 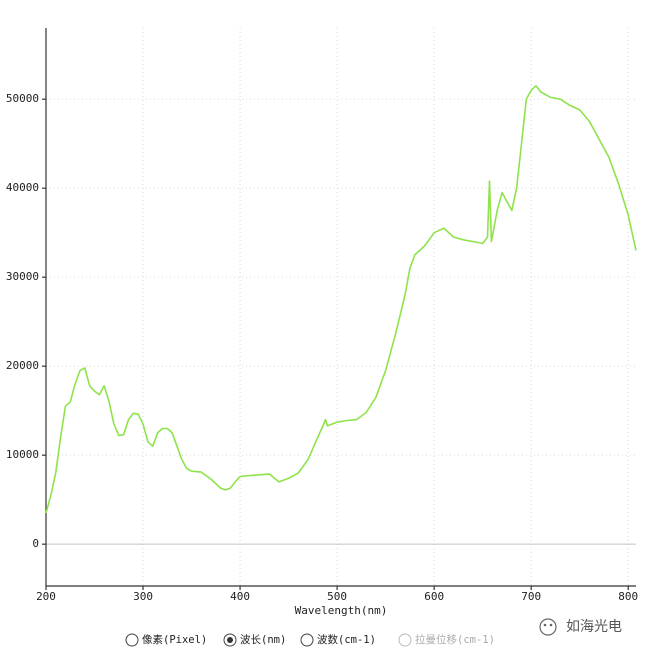 I want to click on x-tick-label: 400, so click(x=240, y=596).